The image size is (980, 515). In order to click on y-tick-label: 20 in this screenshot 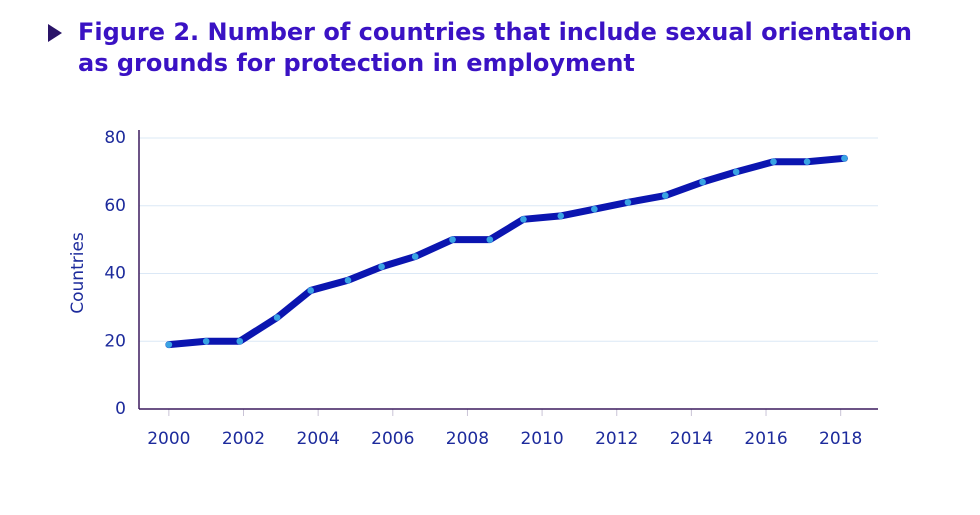, I will do `click(115, 341)`.